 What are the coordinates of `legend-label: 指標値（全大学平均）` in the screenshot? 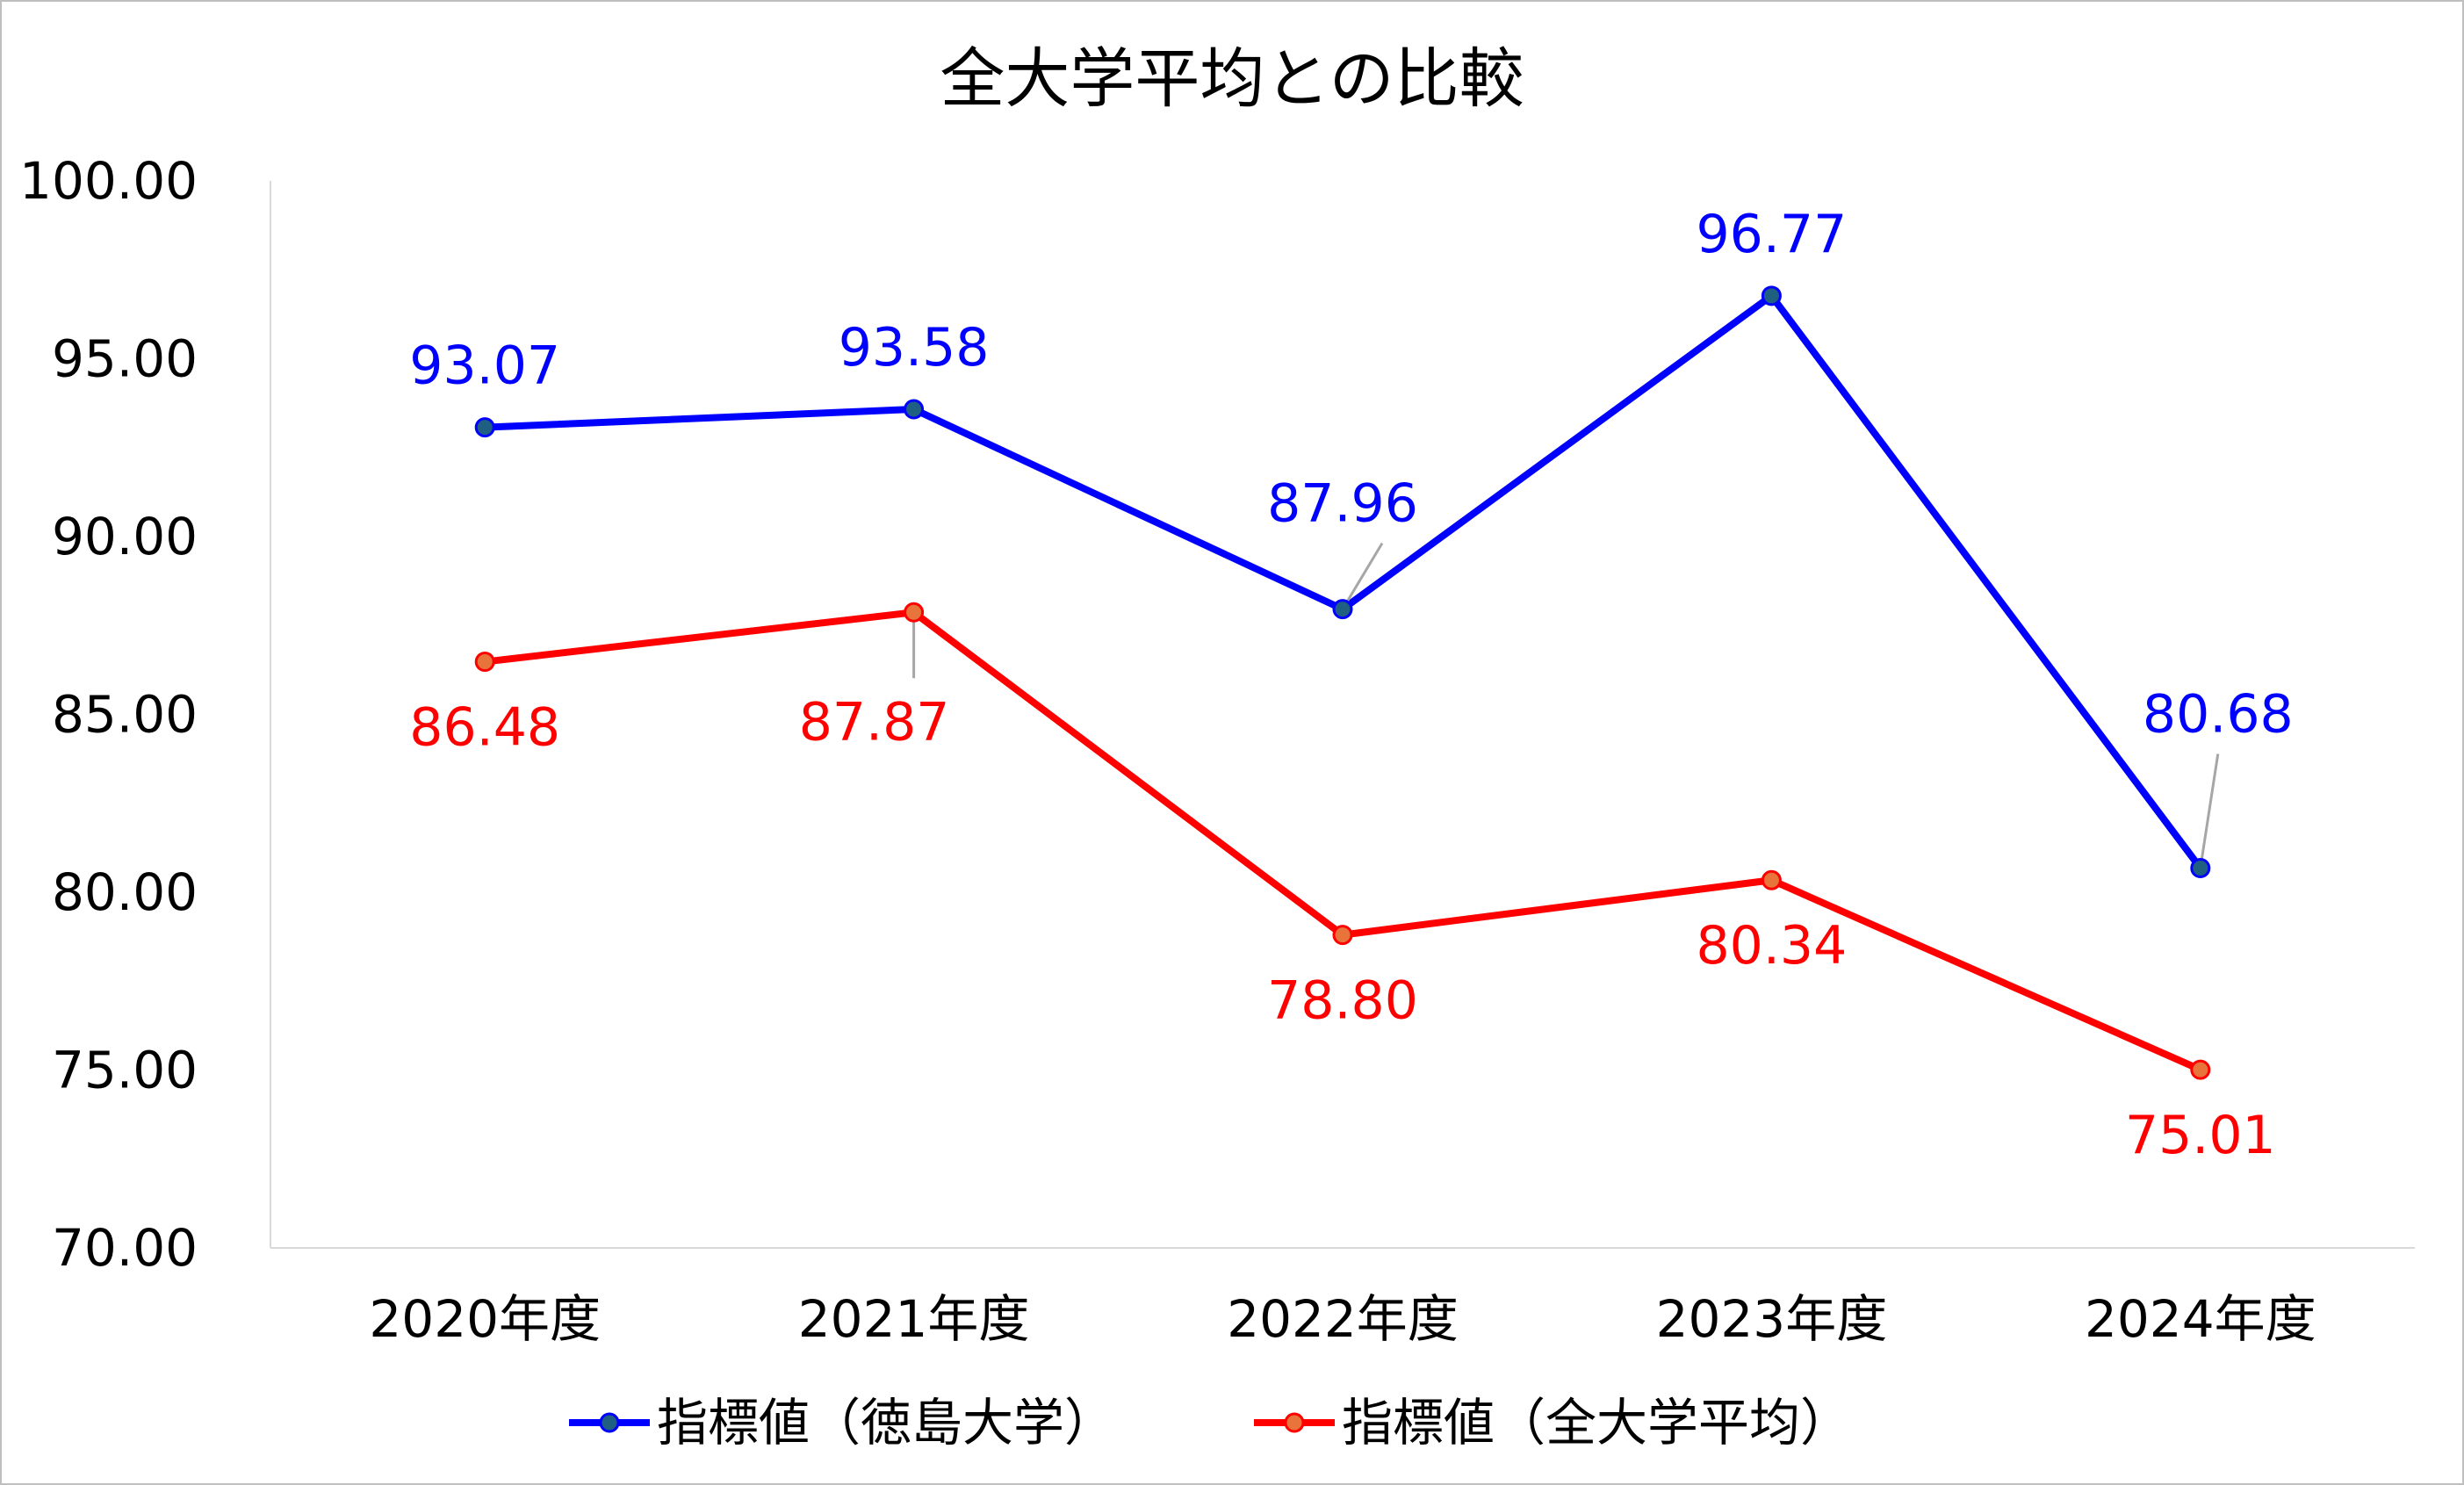 It's located at (1596, 1423).